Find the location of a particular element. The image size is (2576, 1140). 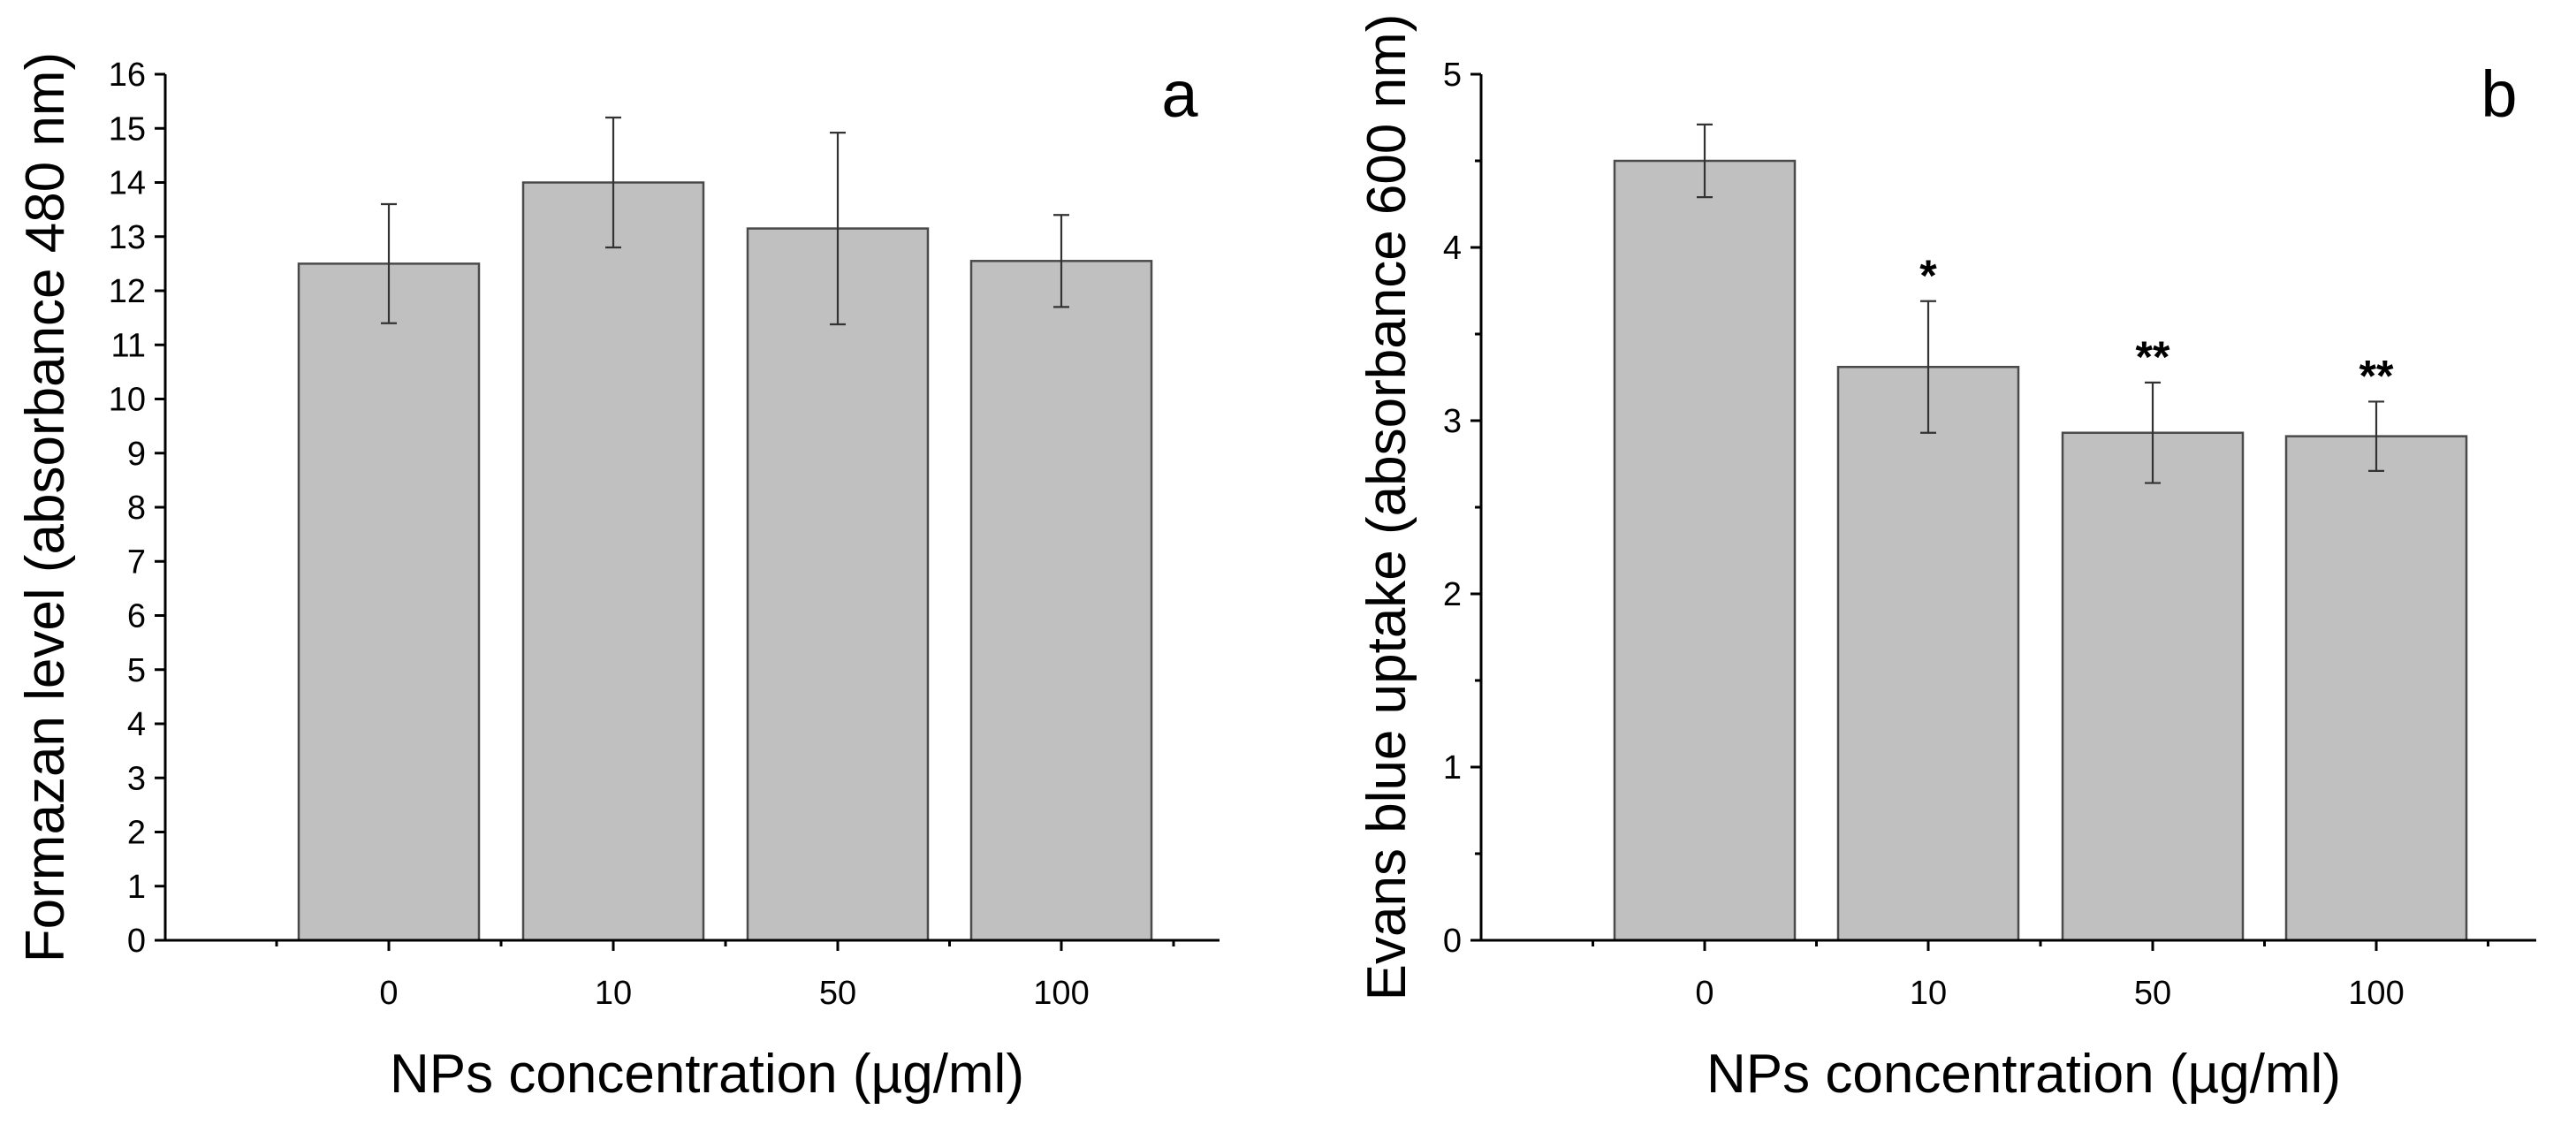

panel-a-x-axis-title: NPs concentration (µg/ml) is located at coordinates (707, 1074).